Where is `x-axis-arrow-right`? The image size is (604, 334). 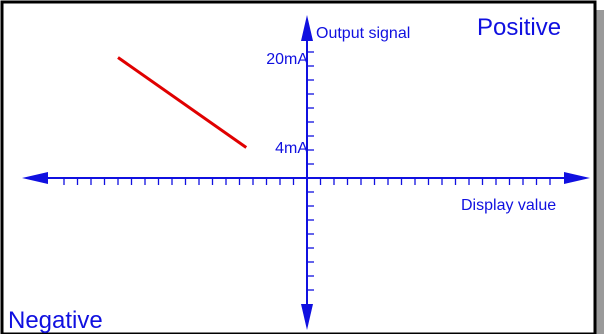 x-axis-arrow-right is located at coordinates (577, 178).